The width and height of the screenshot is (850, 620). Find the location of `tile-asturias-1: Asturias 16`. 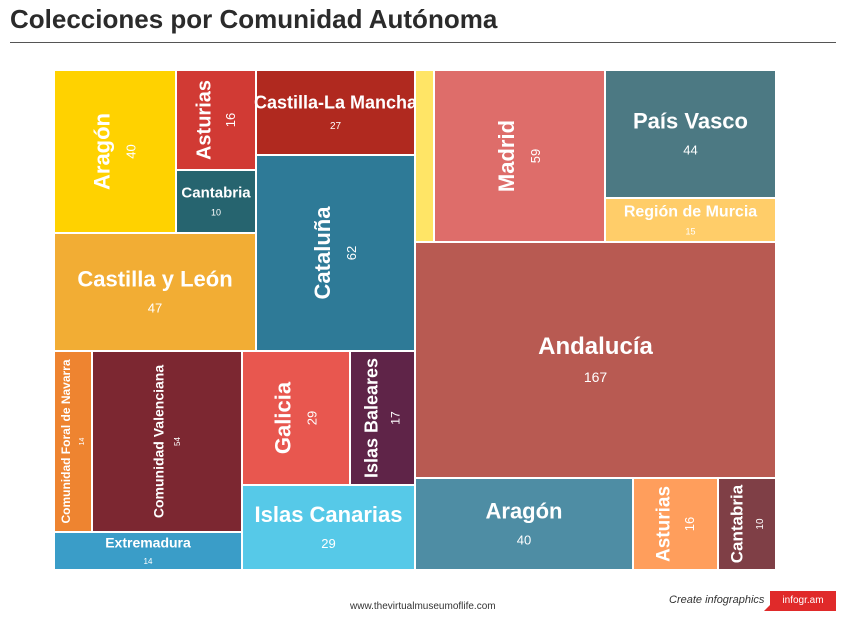

tile-asturias-1: Asturias 16 is located at coordinates (216, 120).